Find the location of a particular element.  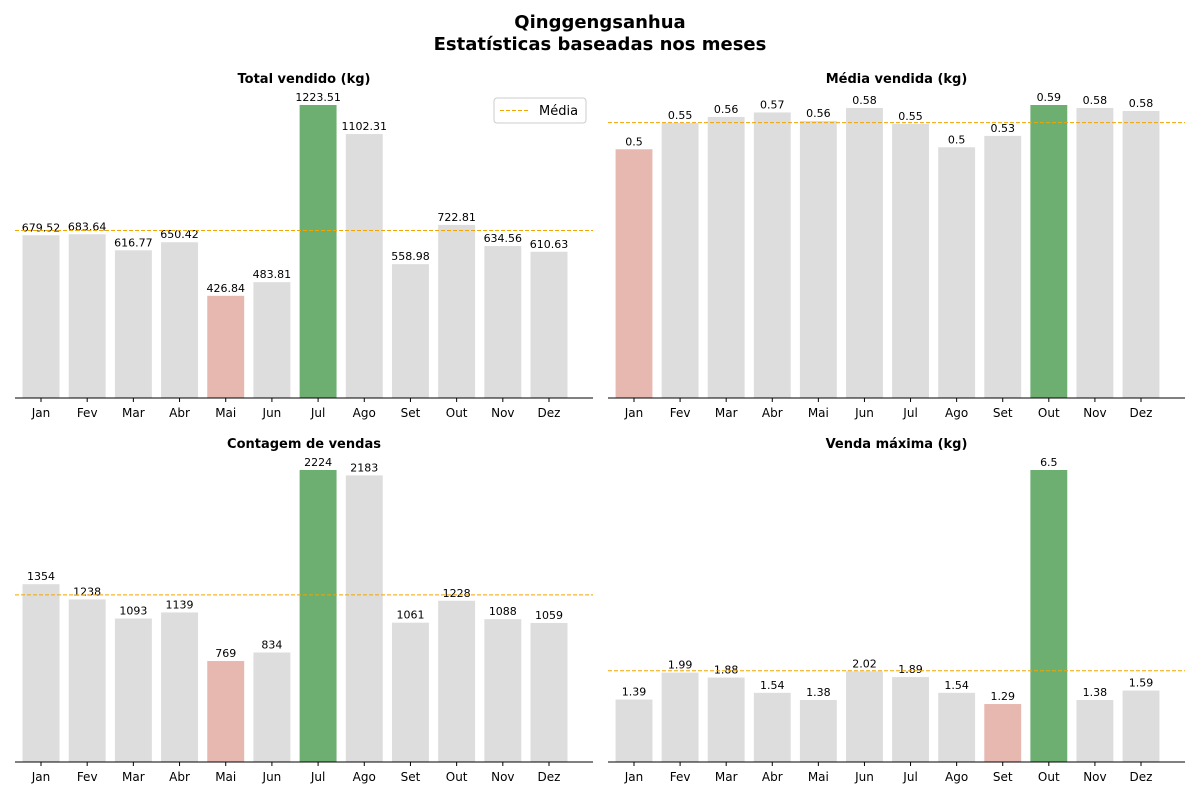

data-label: 558.98 is located at coordinates (410, 256).